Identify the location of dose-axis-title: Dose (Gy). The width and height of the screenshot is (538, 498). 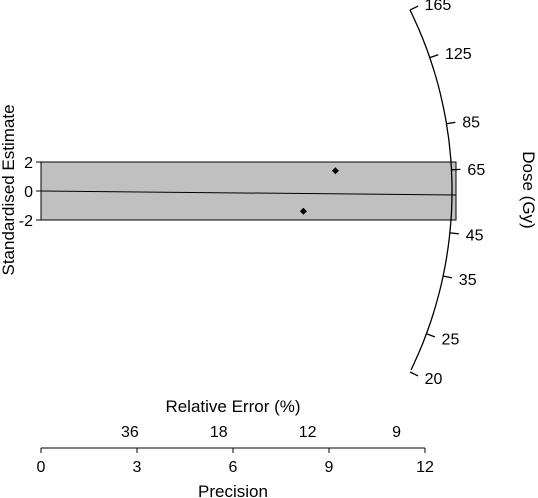
(528, 189).